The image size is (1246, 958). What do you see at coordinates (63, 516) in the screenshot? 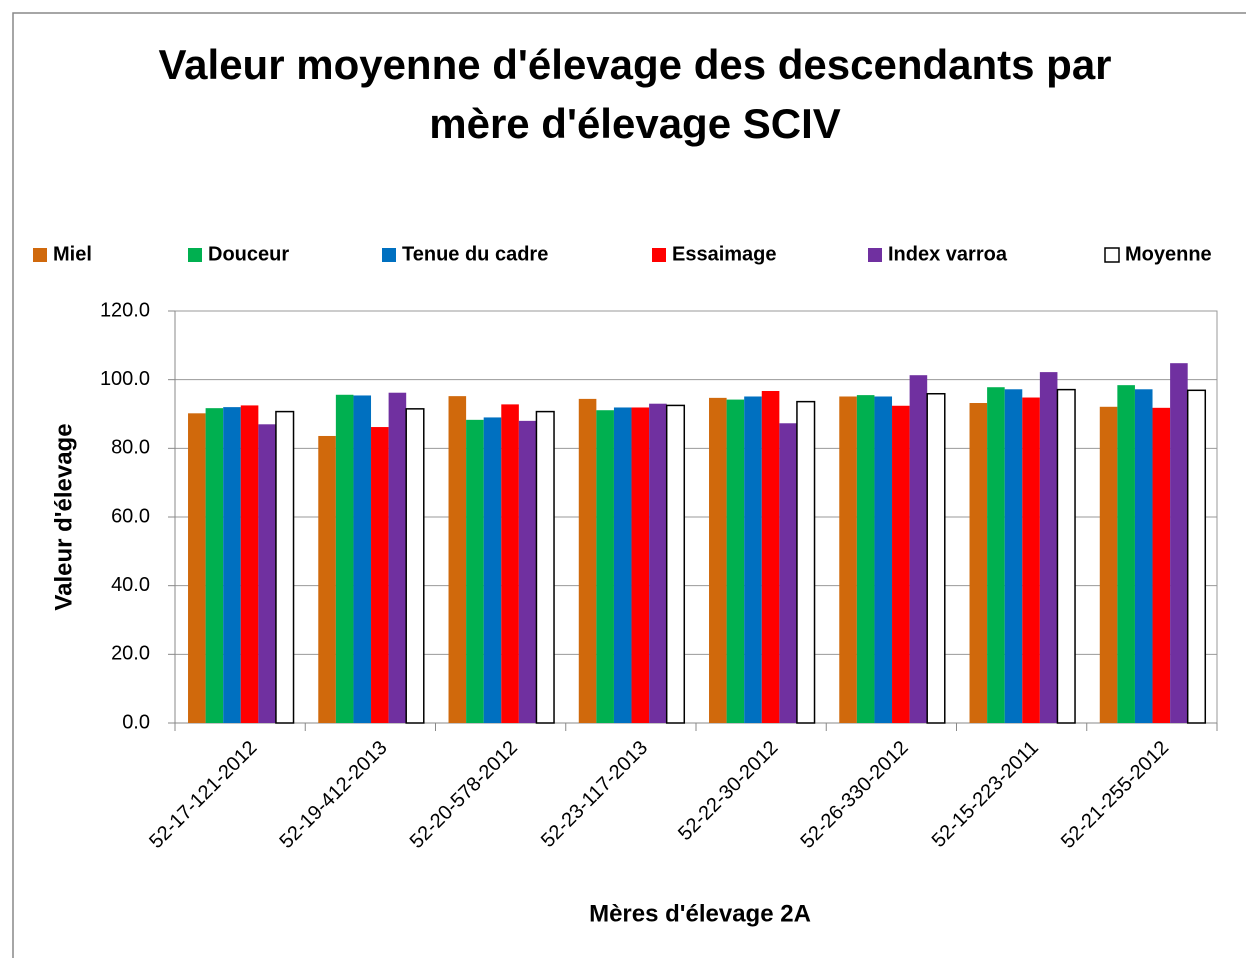
I see `y-axis-title: Valeur d'élevage` at bounding box center [63, 516].